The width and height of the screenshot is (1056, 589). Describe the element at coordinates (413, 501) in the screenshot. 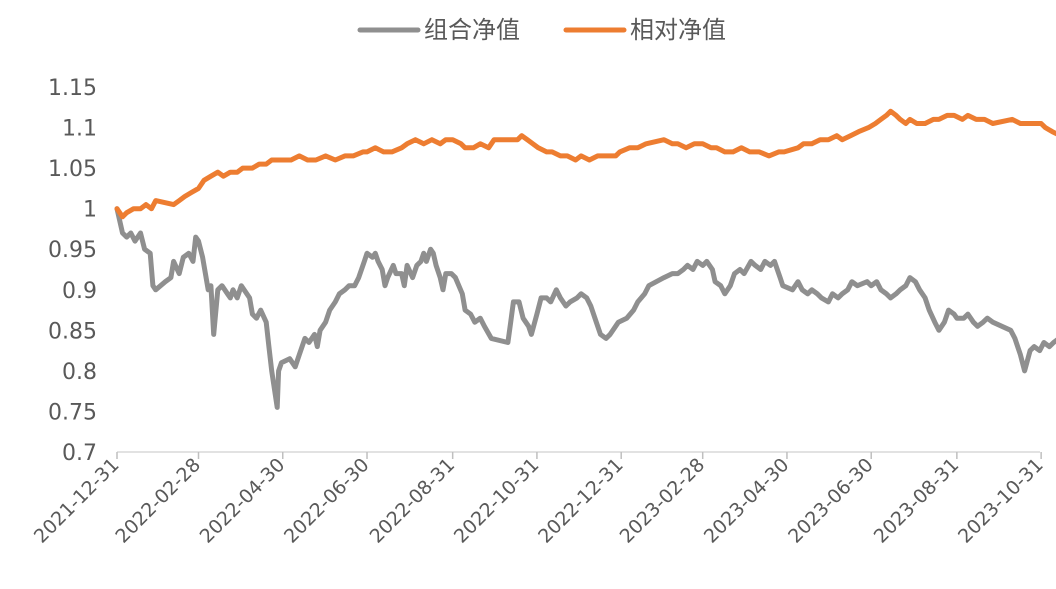

I see `x-tick-label: 2022-08-31` at that location.